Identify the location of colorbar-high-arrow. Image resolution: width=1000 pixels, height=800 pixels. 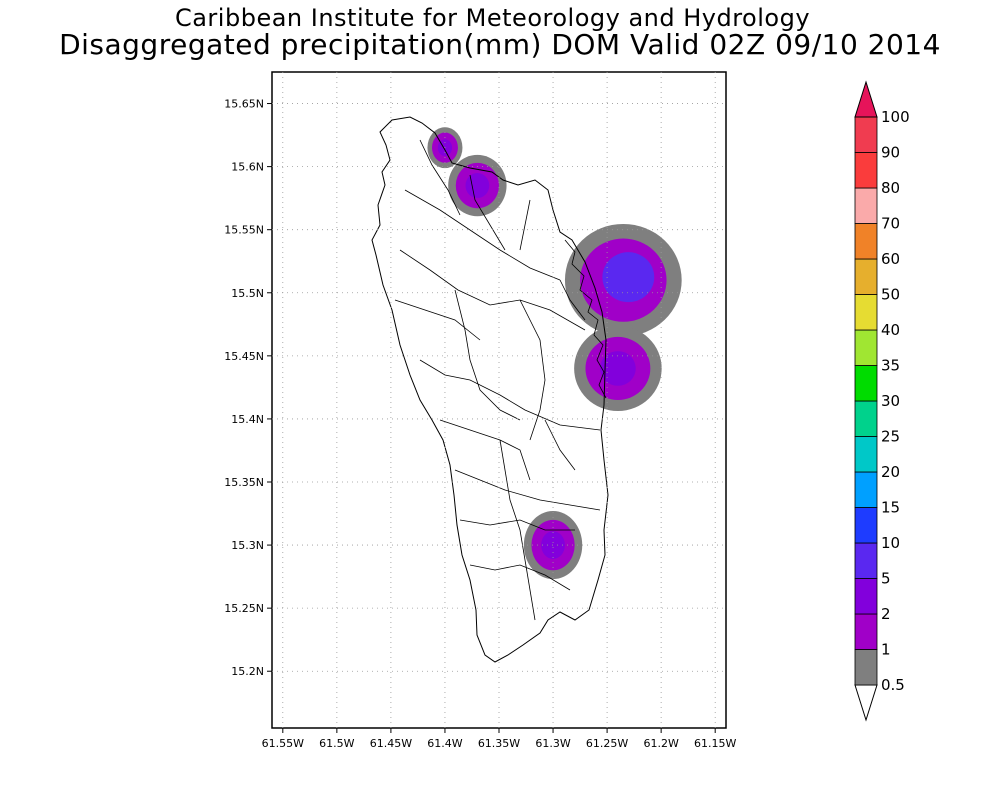
(866, 99).